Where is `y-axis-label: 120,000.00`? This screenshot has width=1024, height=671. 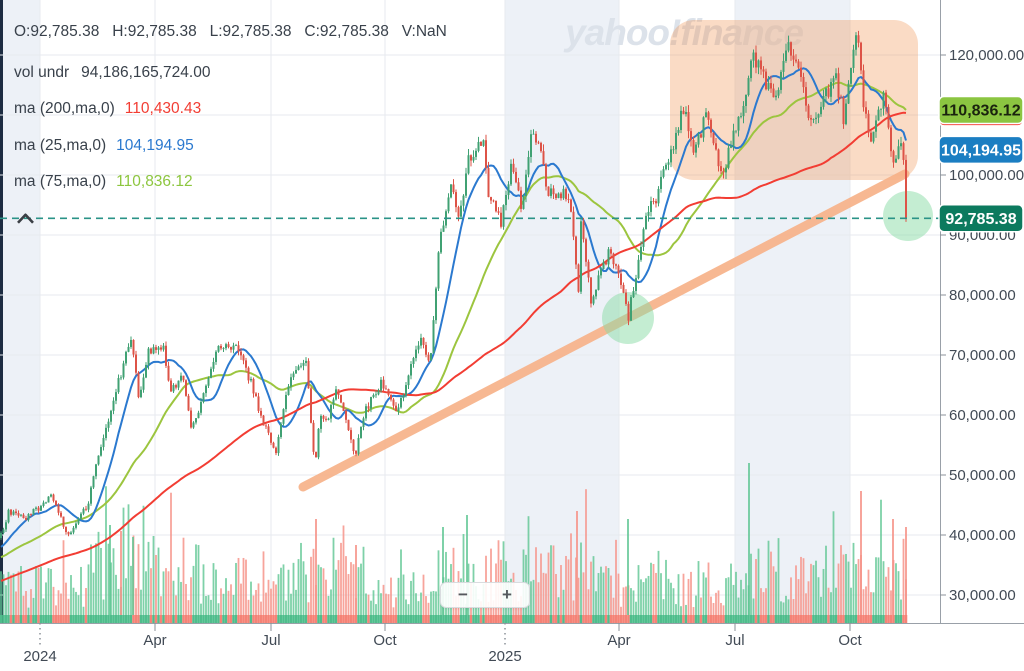 y-axis-label: 120,000.00 is located at coordinates (986, 55).